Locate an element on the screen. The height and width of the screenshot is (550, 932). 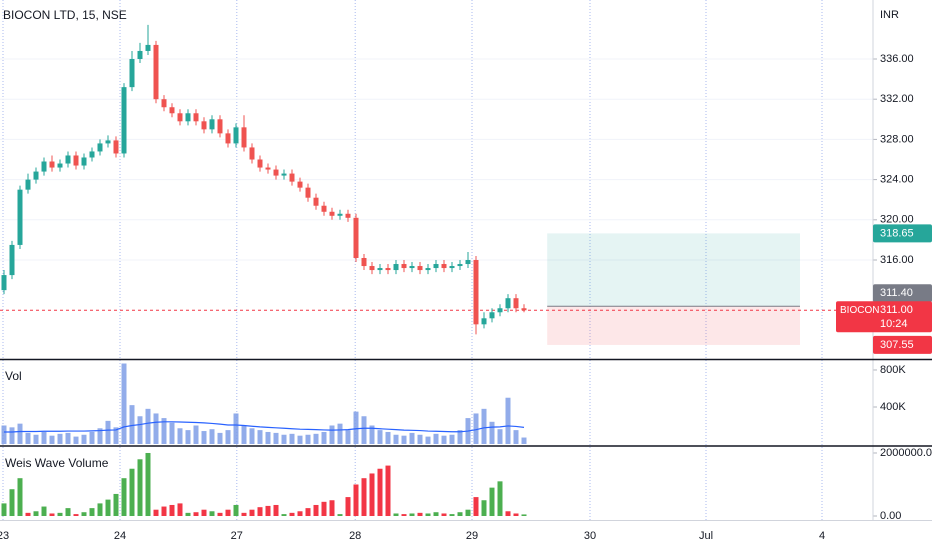
weis-title: Weis Wave Volume is located at coordinates (57, 463).